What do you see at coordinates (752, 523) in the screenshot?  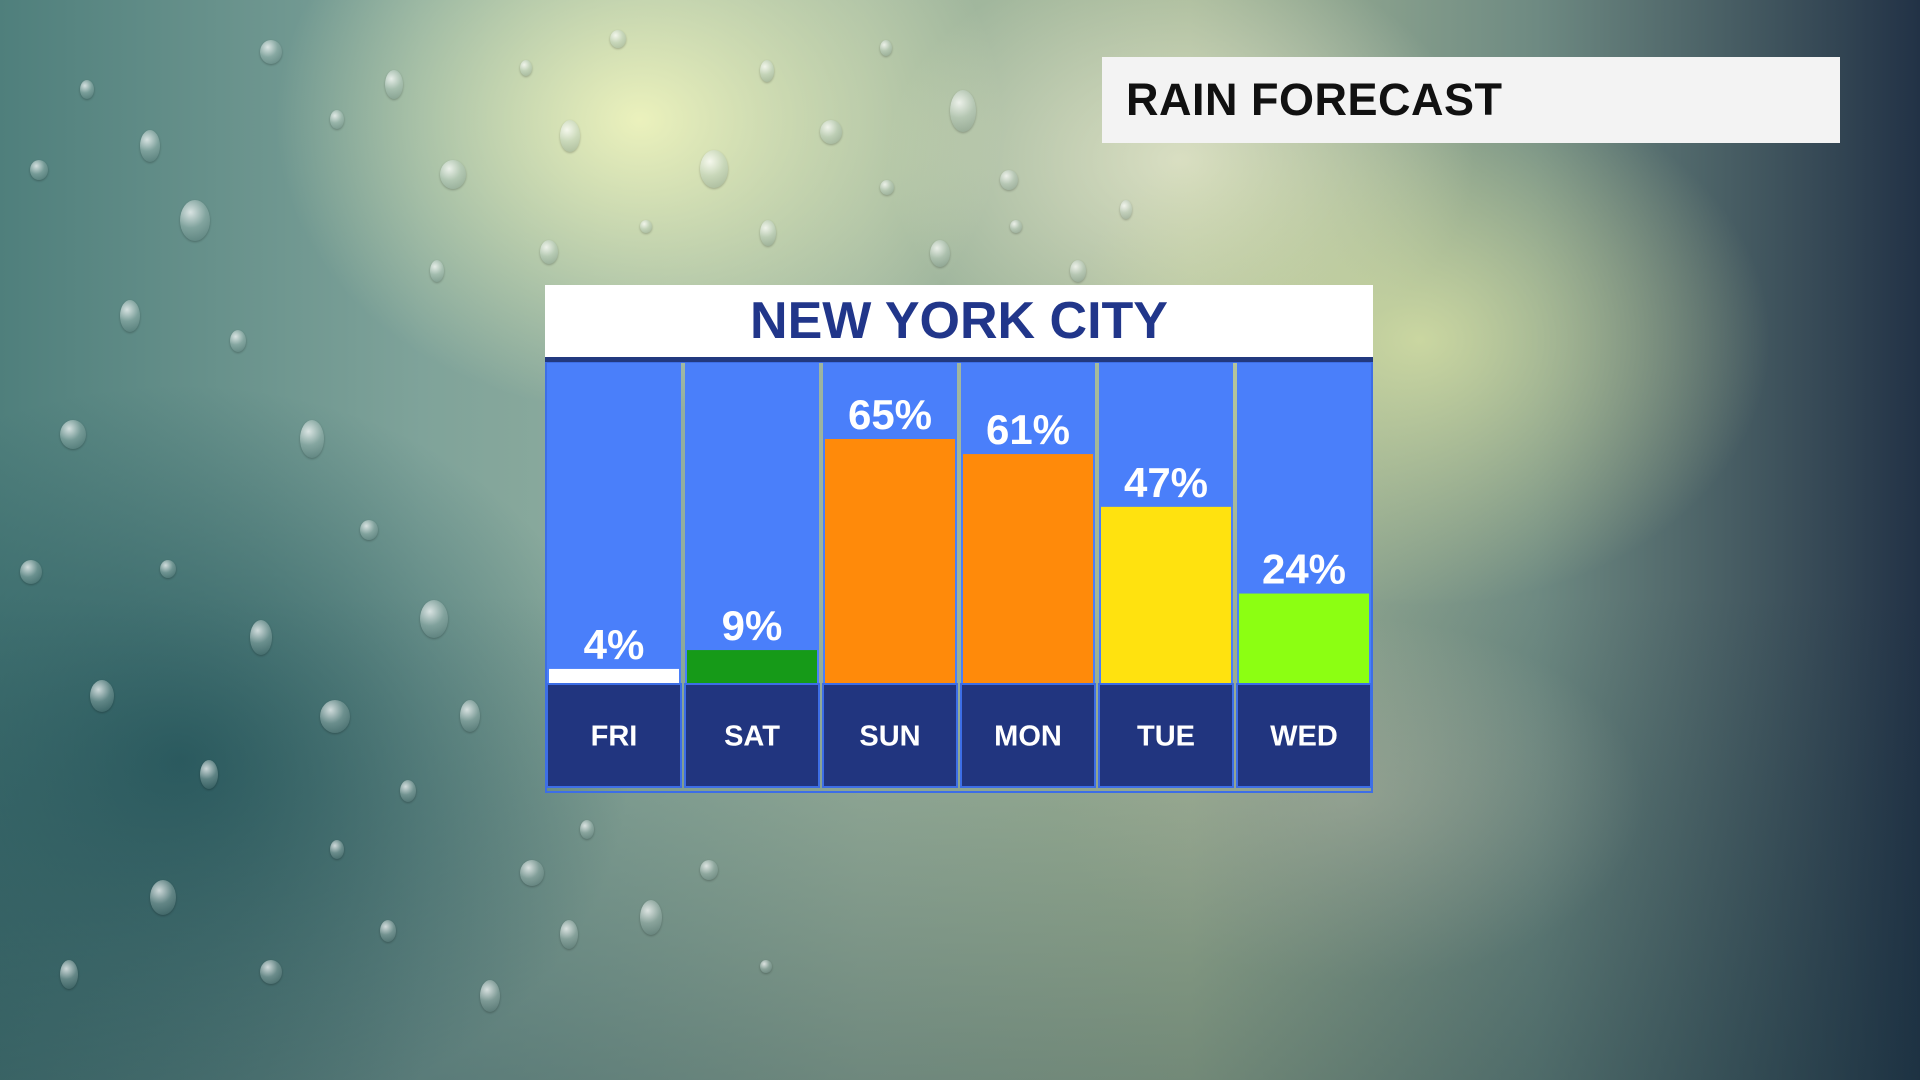 I see `column-background-sat` at bounding box center [752, 523].